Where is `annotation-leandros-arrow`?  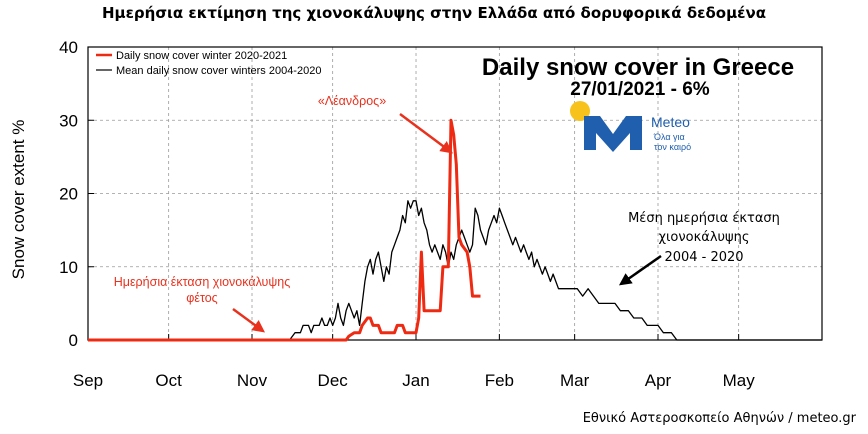
annotation-leandros-arrow is located at coordinates (426, 133).